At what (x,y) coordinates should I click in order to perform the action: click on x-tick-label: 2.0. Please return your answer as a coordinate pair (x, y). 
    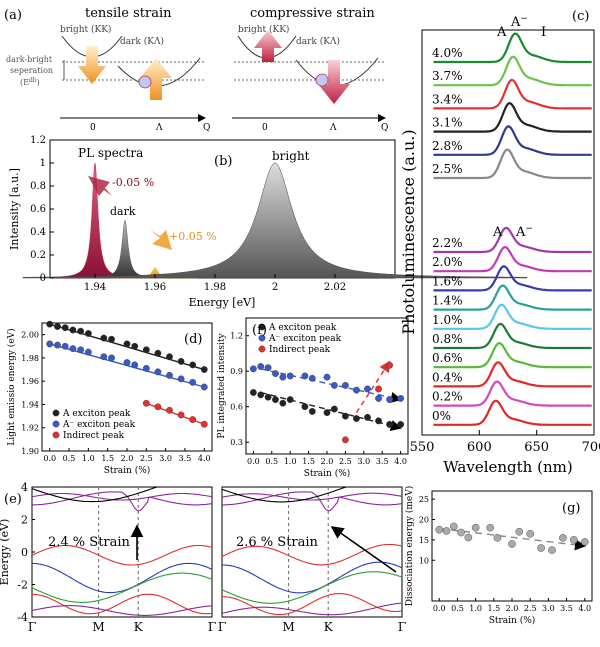
    Looking at the image, I should click on (512, 608).